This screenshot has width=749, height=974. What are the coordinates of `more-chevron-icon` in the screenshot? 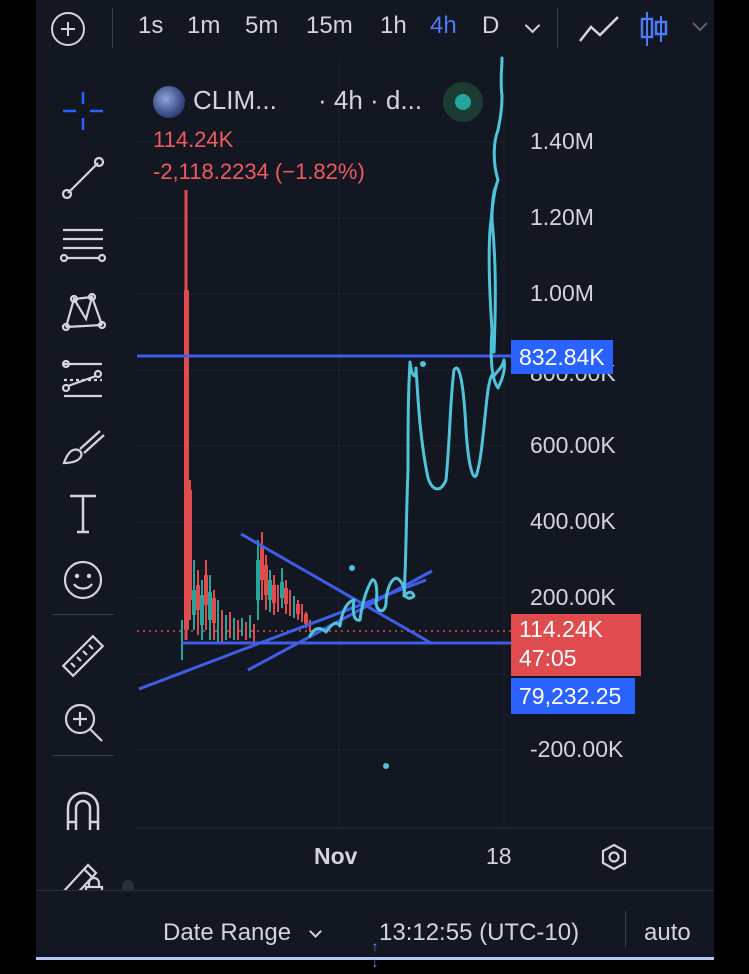 It's located at (700, 27).